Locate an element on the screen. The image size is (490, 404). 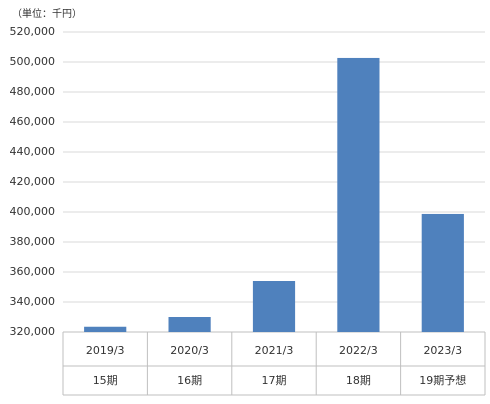
unit-label: （単位：千円） is located at coordinates (47, 13).